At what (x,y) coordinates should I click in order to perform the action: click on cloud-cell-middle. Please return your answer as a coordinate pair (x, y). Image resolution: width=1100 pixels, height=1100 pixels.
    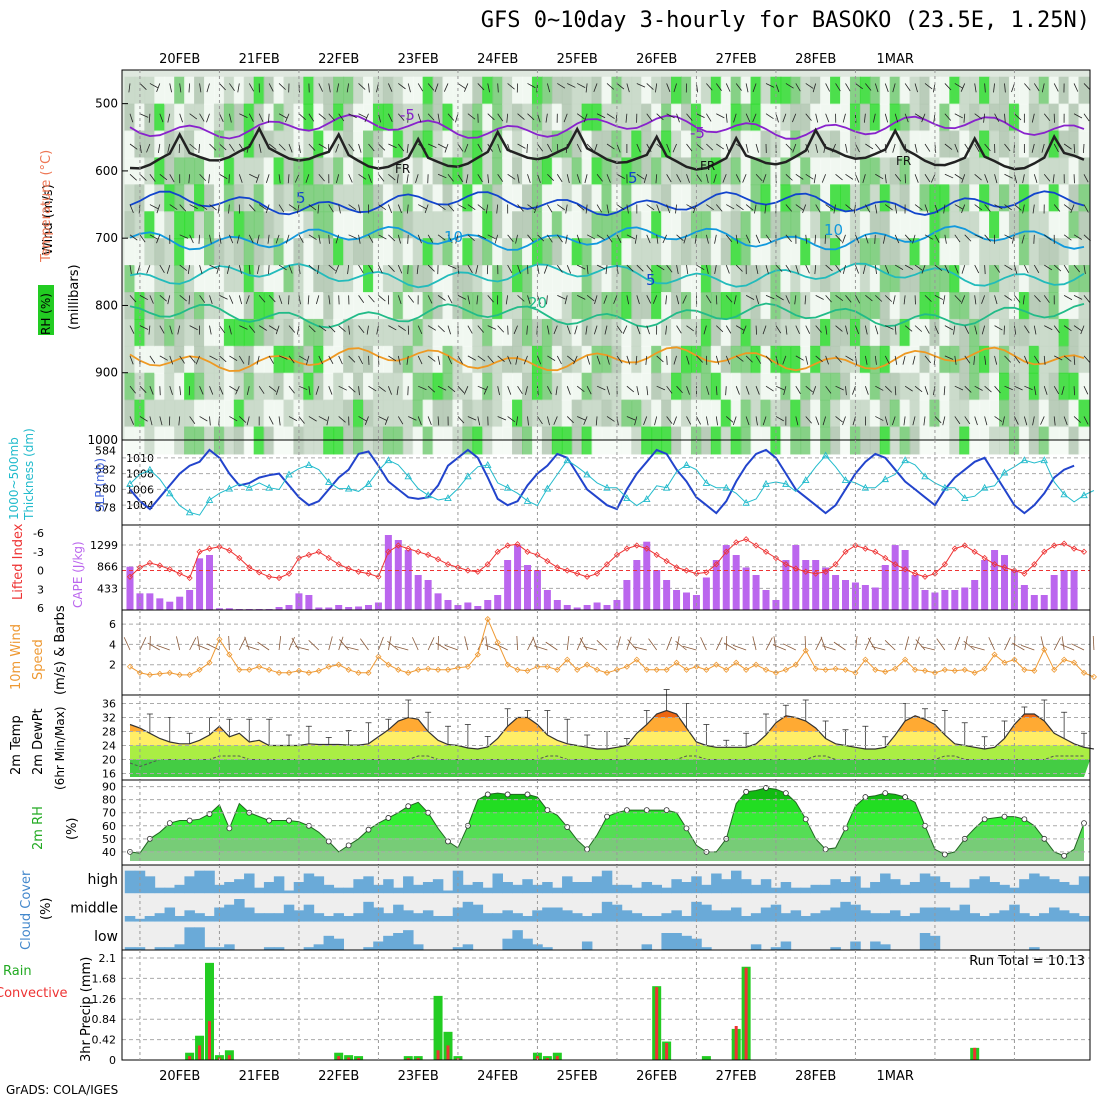
    Looking at the image, I should click on (647, 919).